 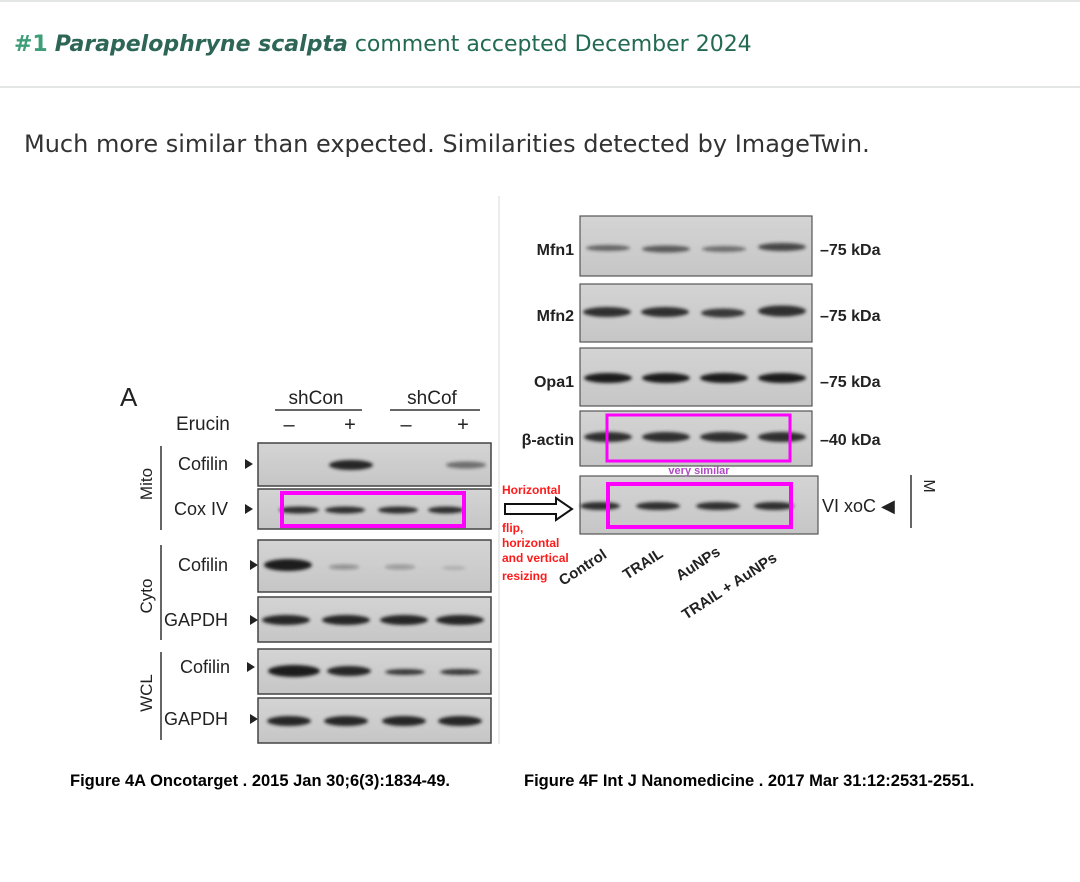 I want to click on flipped-section-letter: M, so click(x=928, y=485).